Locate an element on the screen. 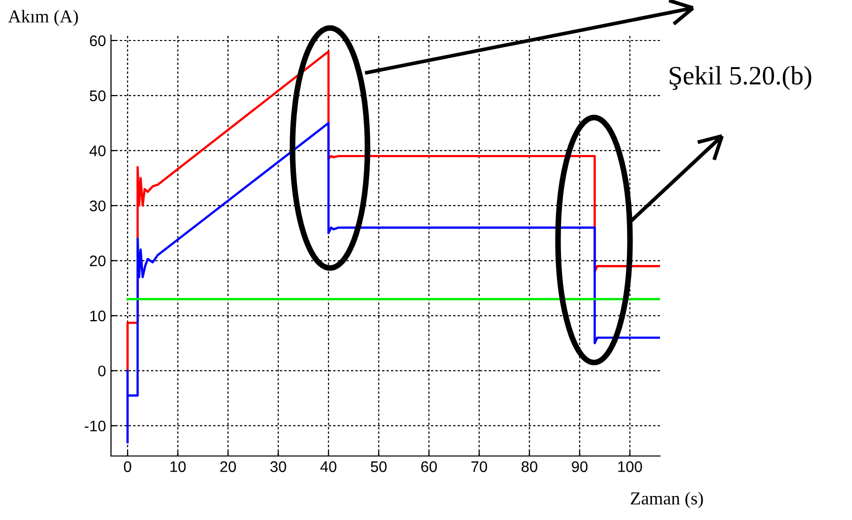 The image size is (852, 520). x-tick-label: 30 is located at coordinates (278, 466).